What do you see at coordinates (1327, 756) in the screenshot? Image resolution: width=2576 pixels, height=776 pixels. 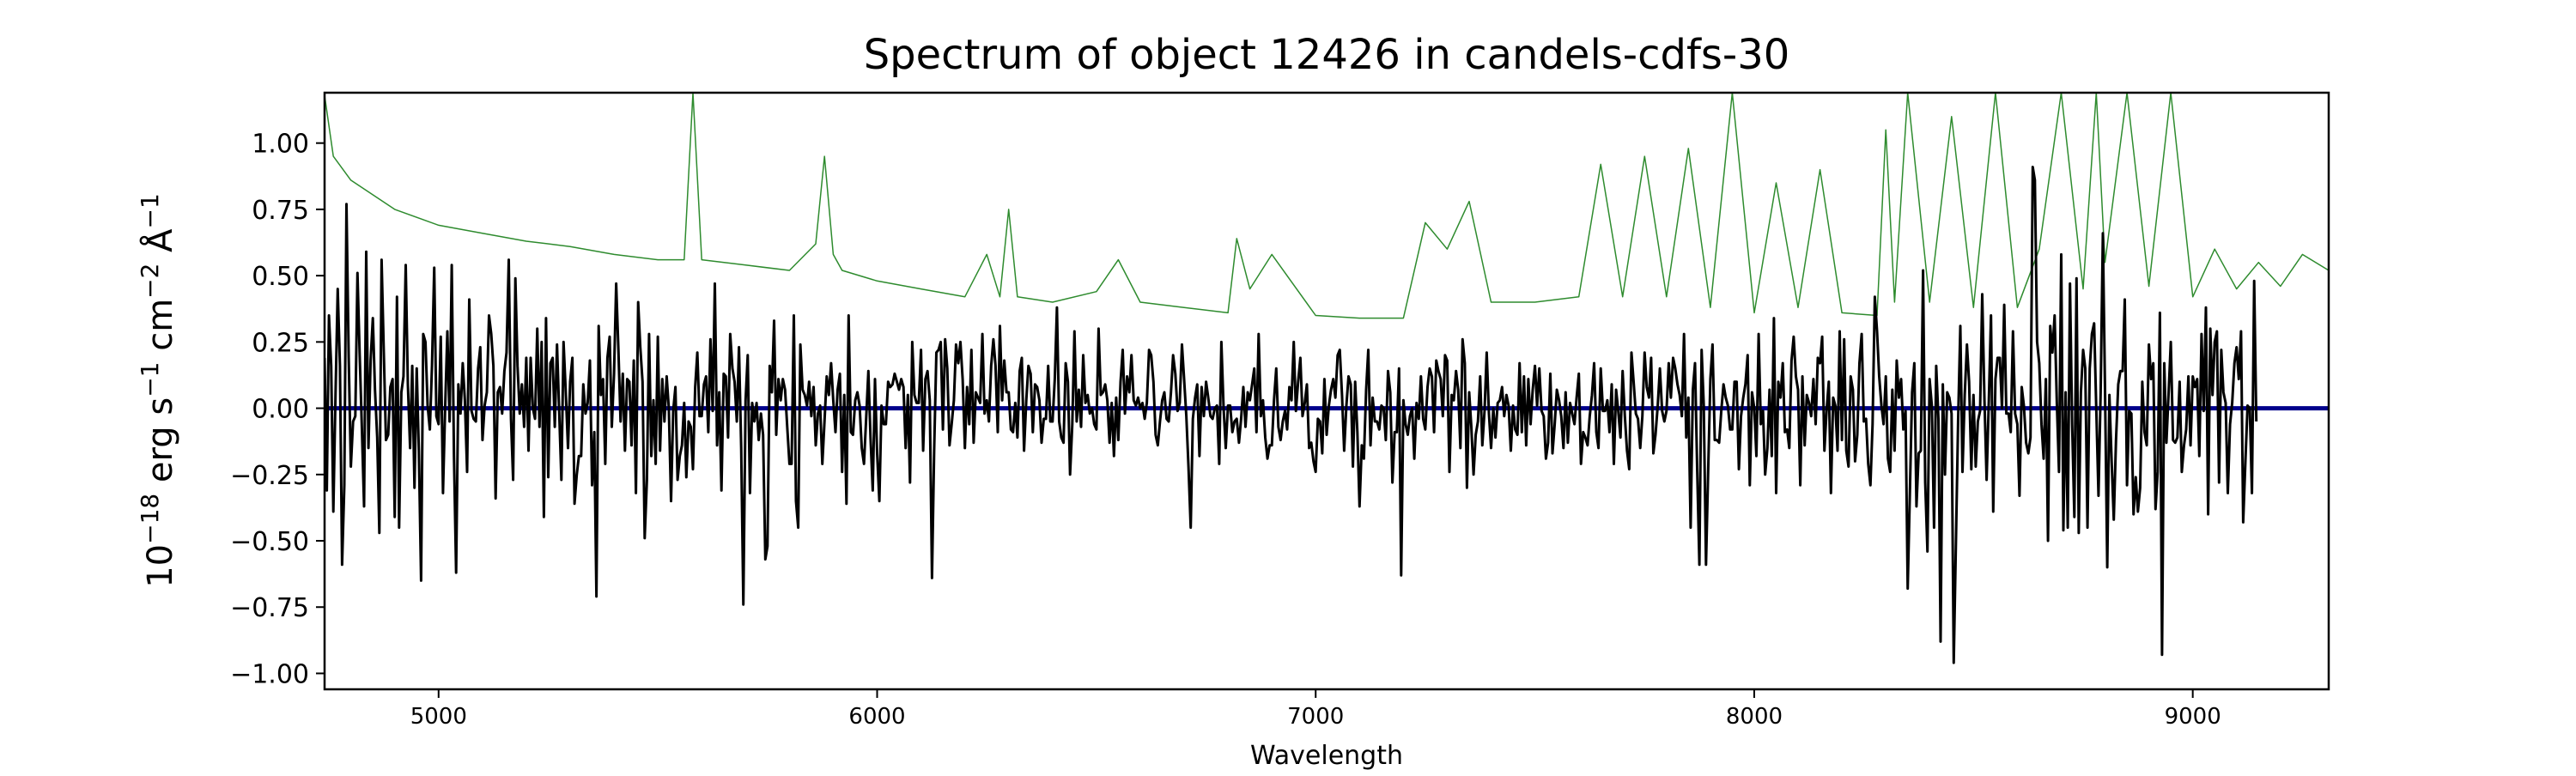 I see `x-axis-label: Wavelength` at bounding box center [1327, 756].